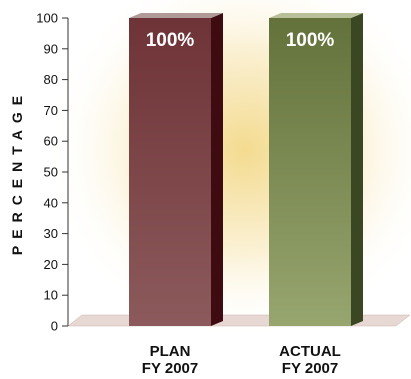 The width and height of the screenshot is (411, 379). What do you see at coordinates (51, 79) in the screenshot?
I see `y-tick-label: 80` at bounding box center [51, 79].